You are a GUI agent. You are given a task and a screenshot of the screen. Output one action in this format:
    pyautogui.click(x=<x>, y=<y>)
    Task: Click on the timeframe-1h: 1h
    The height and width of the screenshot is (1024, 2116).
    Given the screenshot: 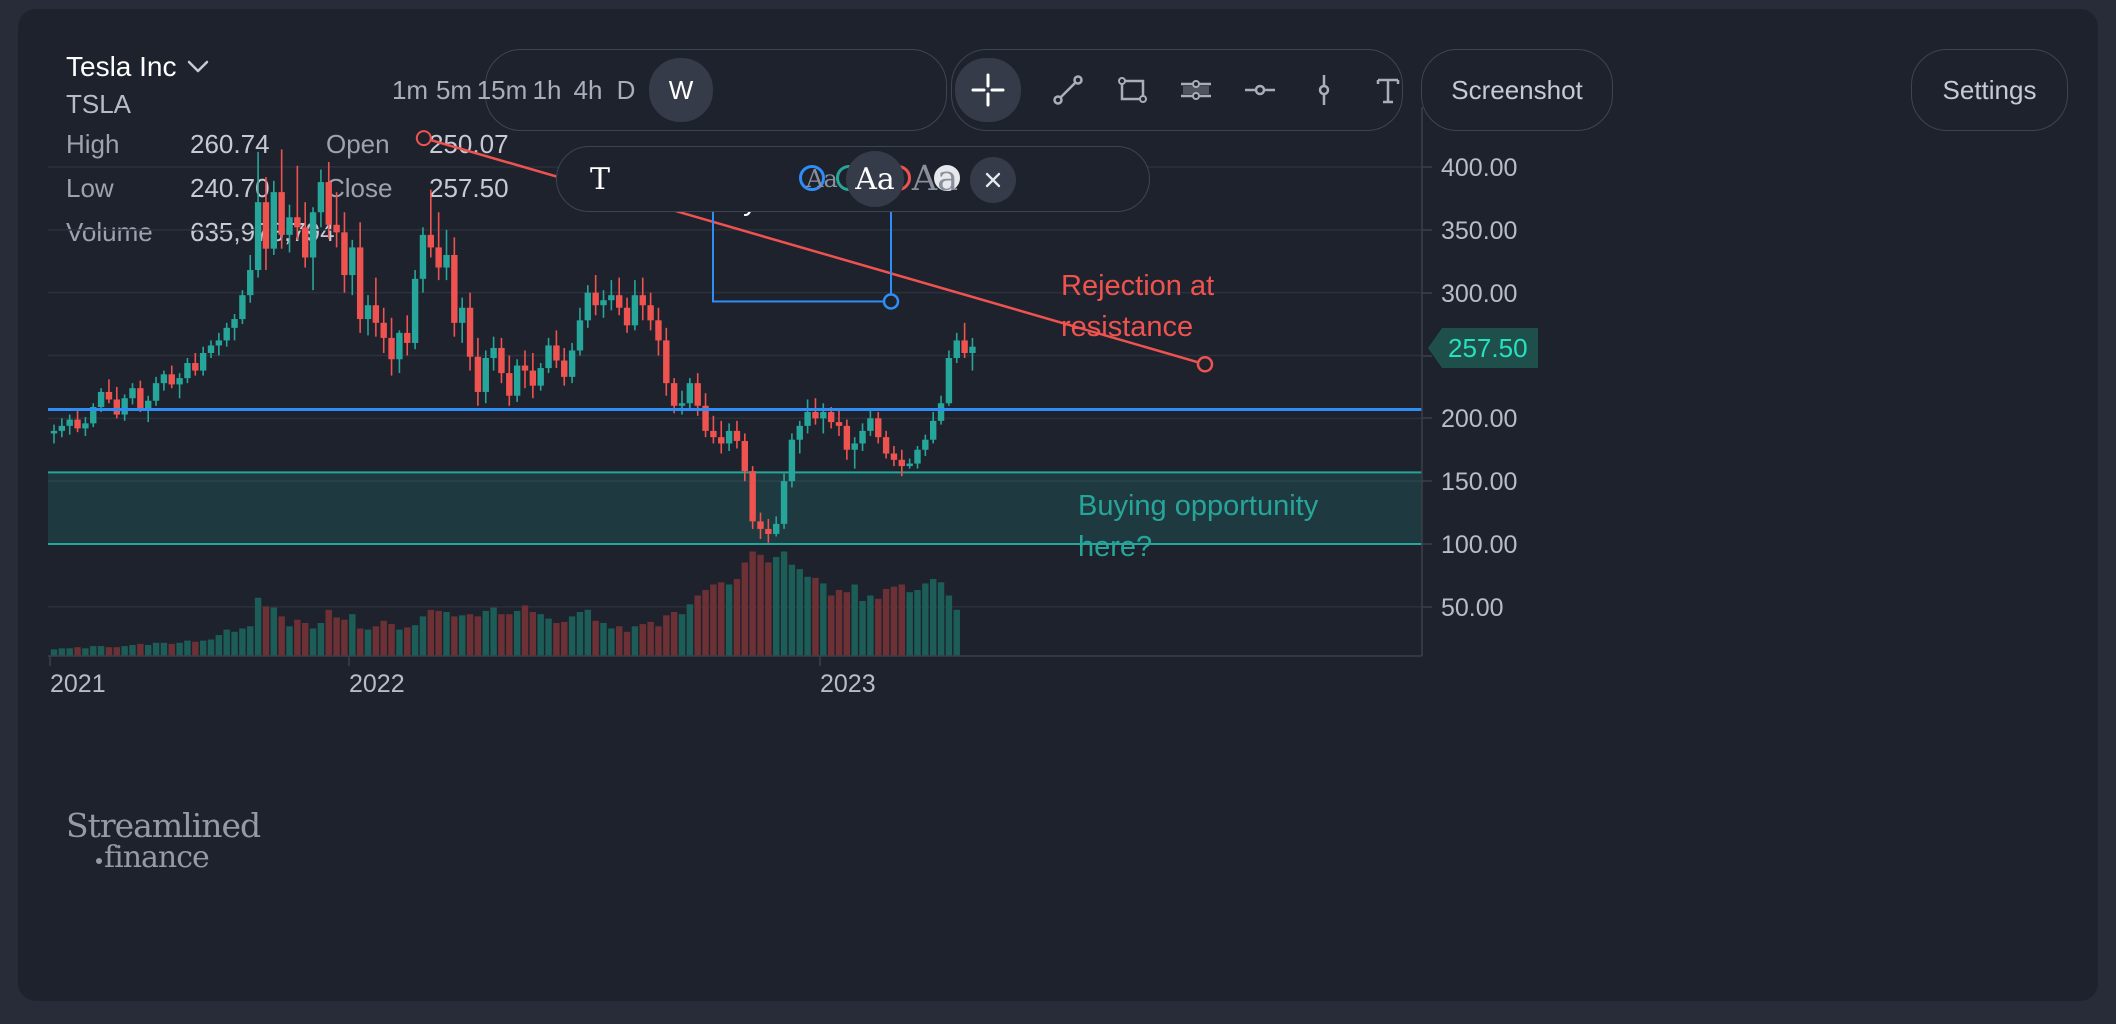 What is the action you would take?
    pyautogui.click(x=547, y=90)
    